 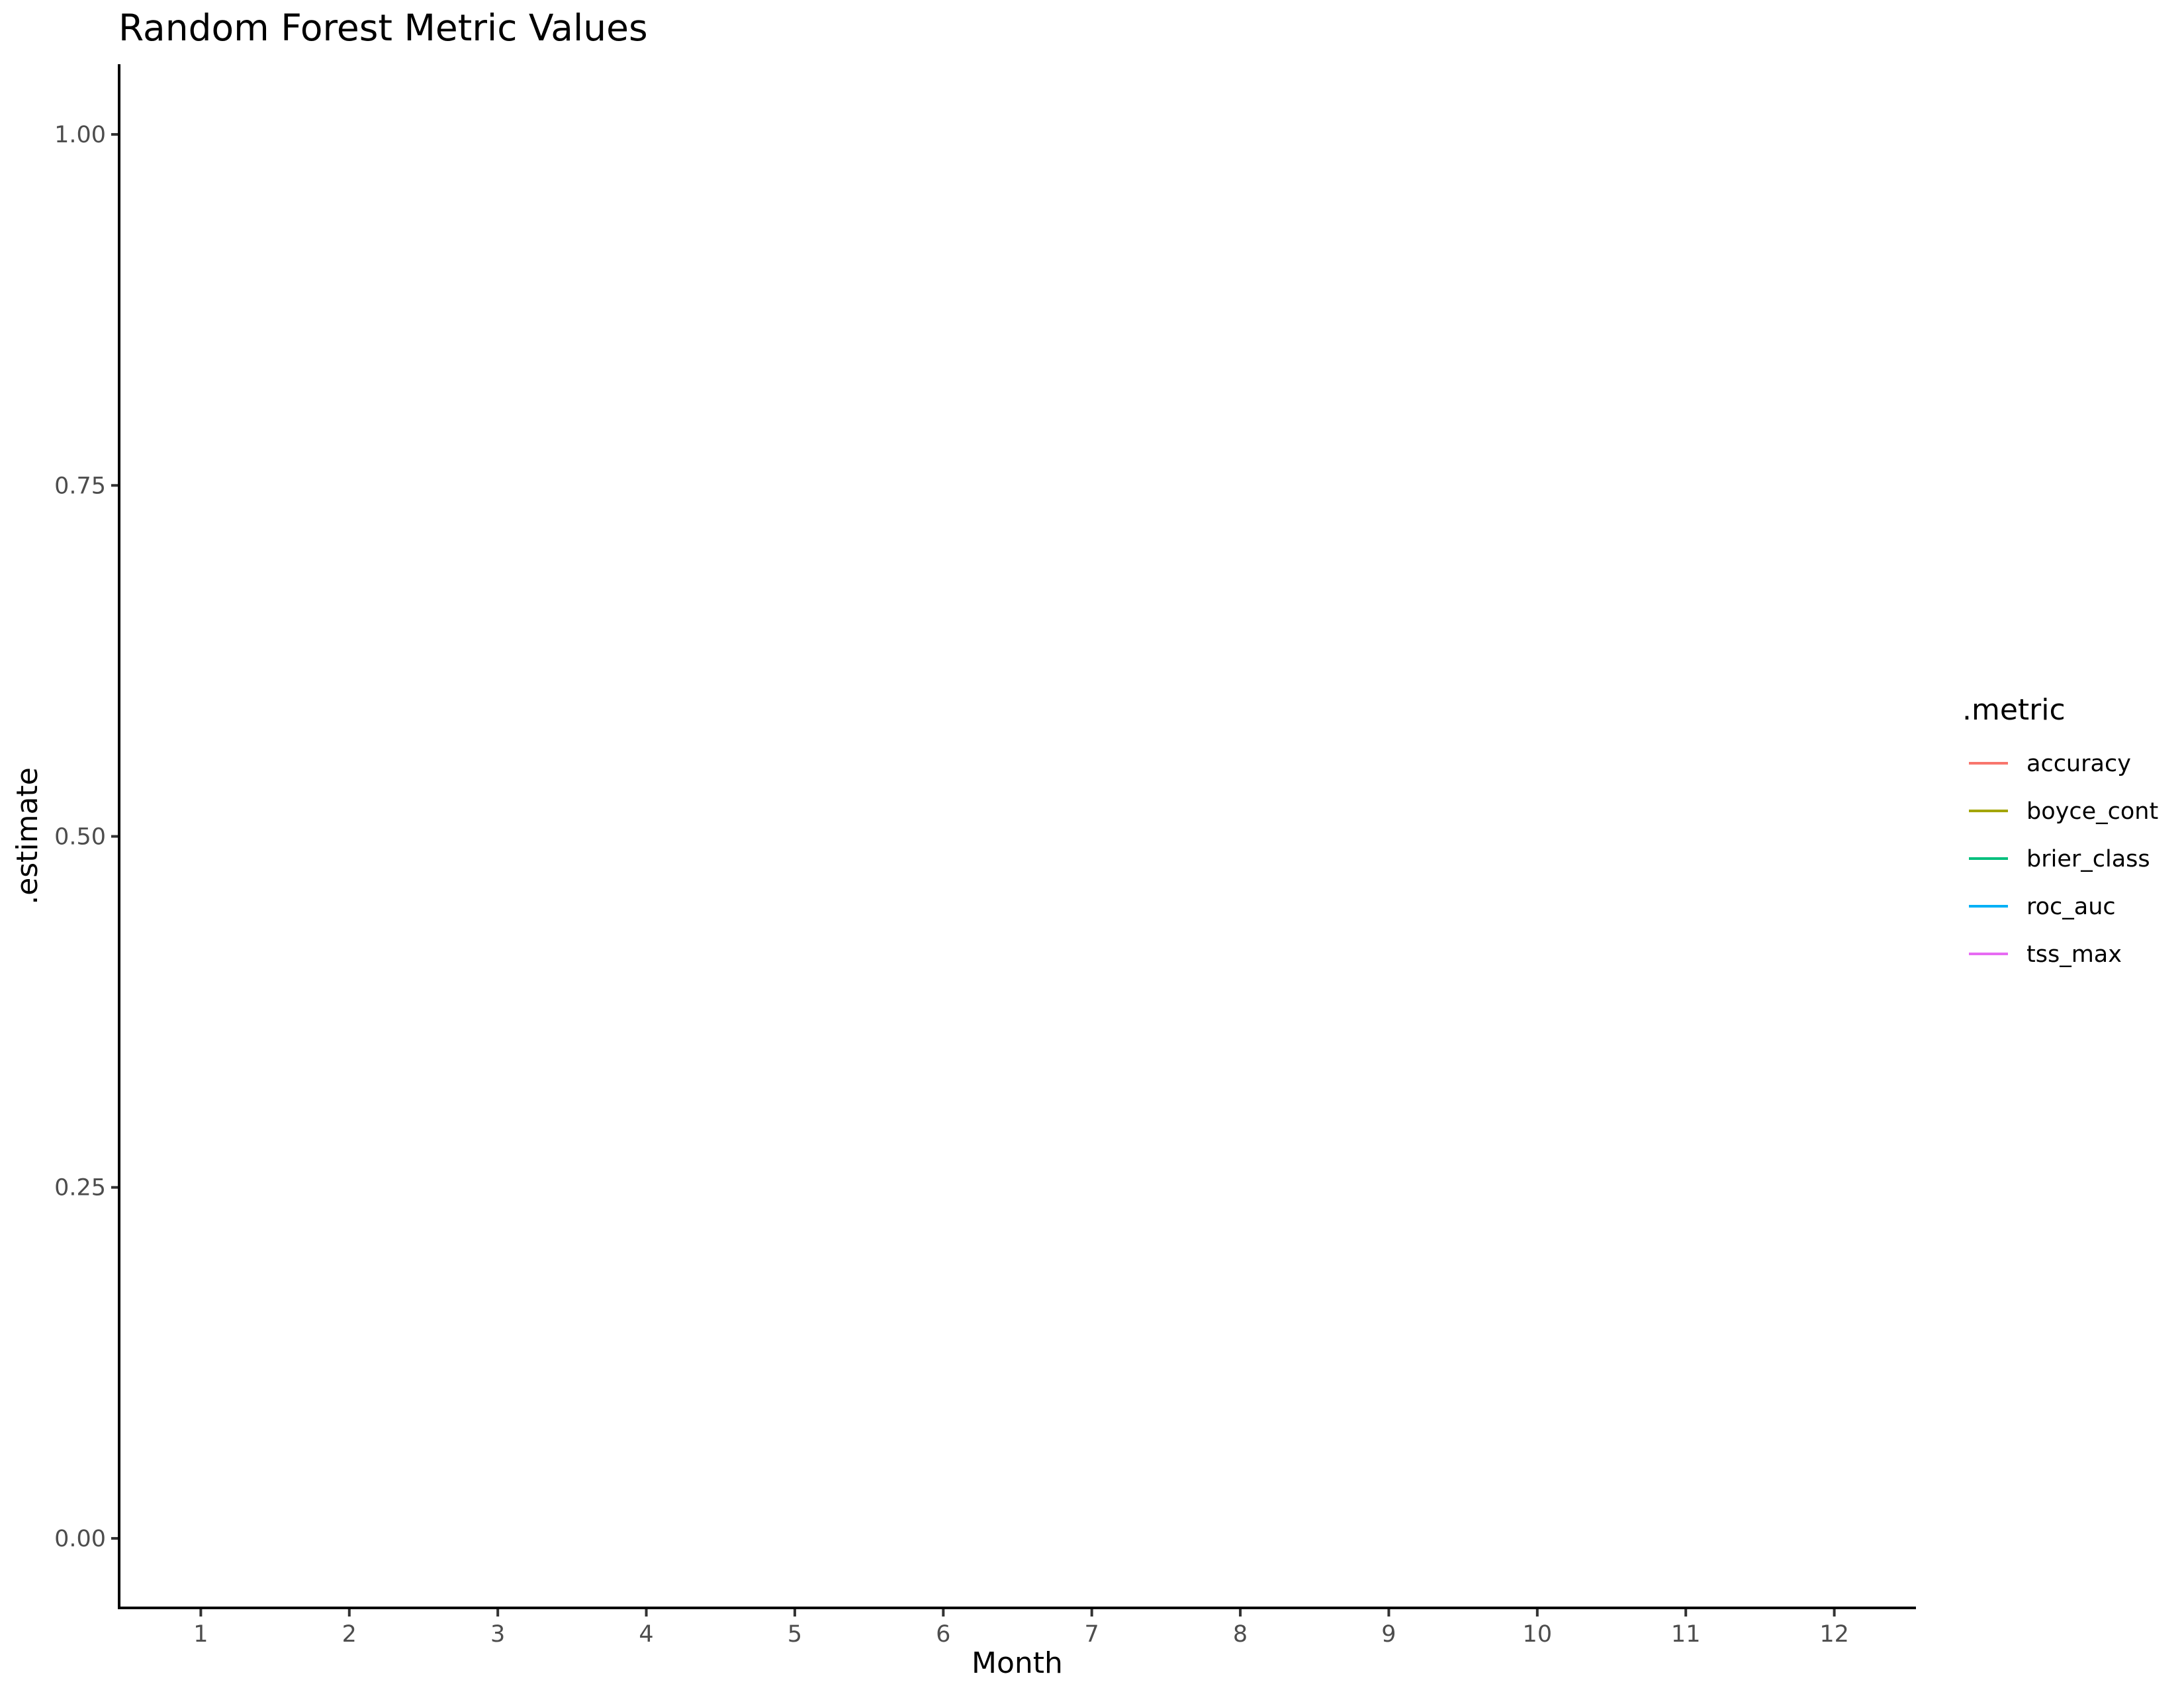 I want to click on legend-label-roc_auc: roc_auc, so click(x=2071, y=907).